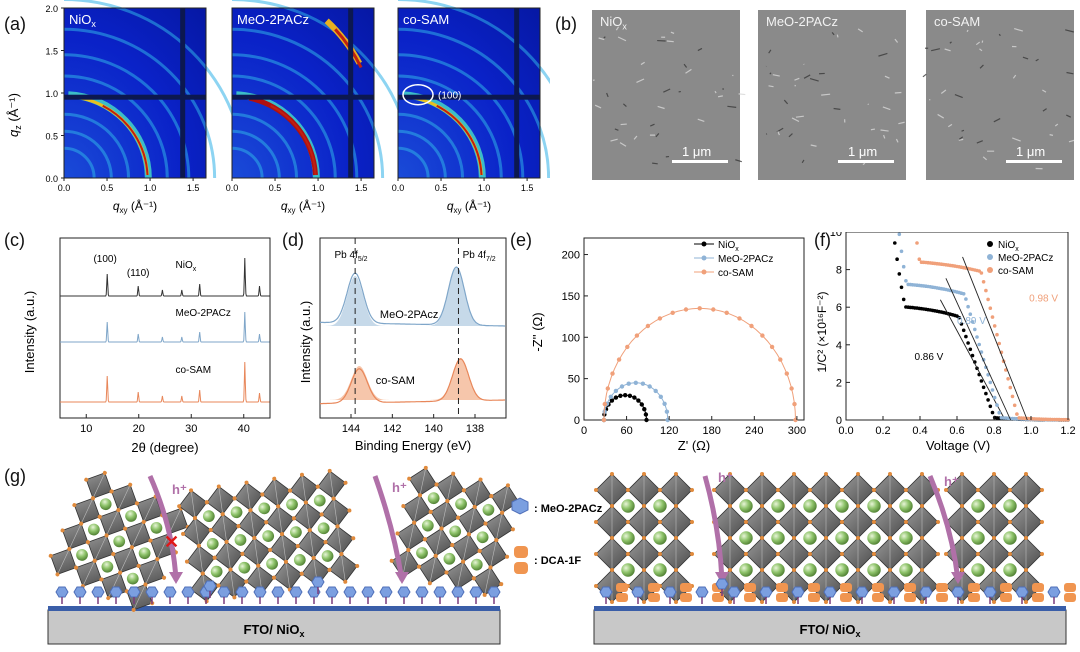  I want to click on ms-ytick-label: 8, so click(839, 271).